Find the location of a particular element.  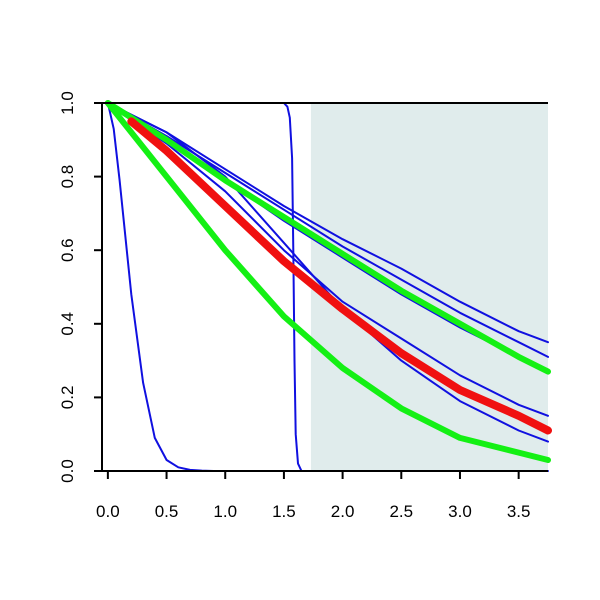

x-tick-label: 1.0 is located at coordinates (225, 511).